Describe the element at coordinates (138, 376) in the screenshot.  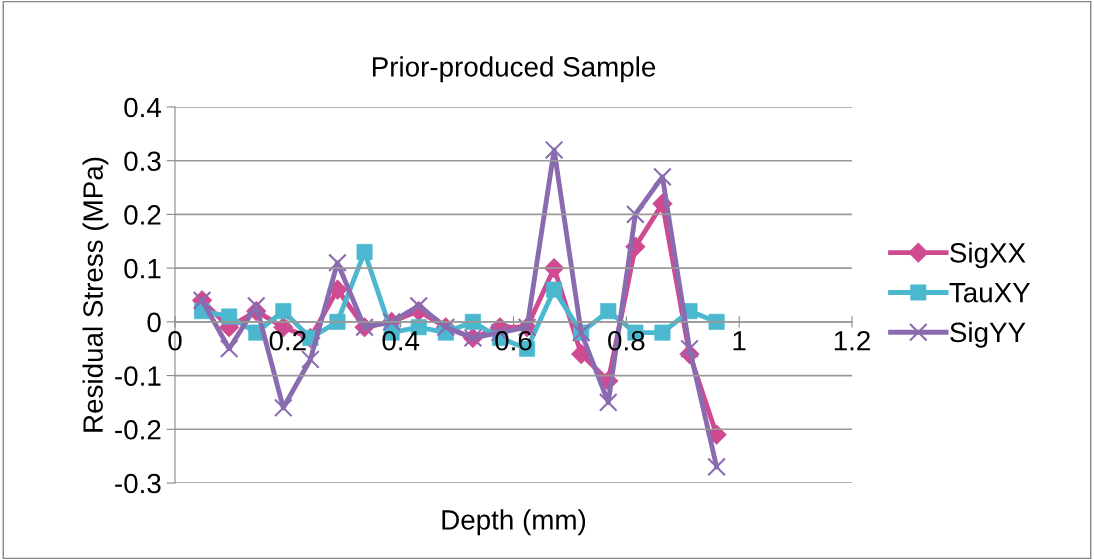
I see `y-tick-label: -0.1` at that location.